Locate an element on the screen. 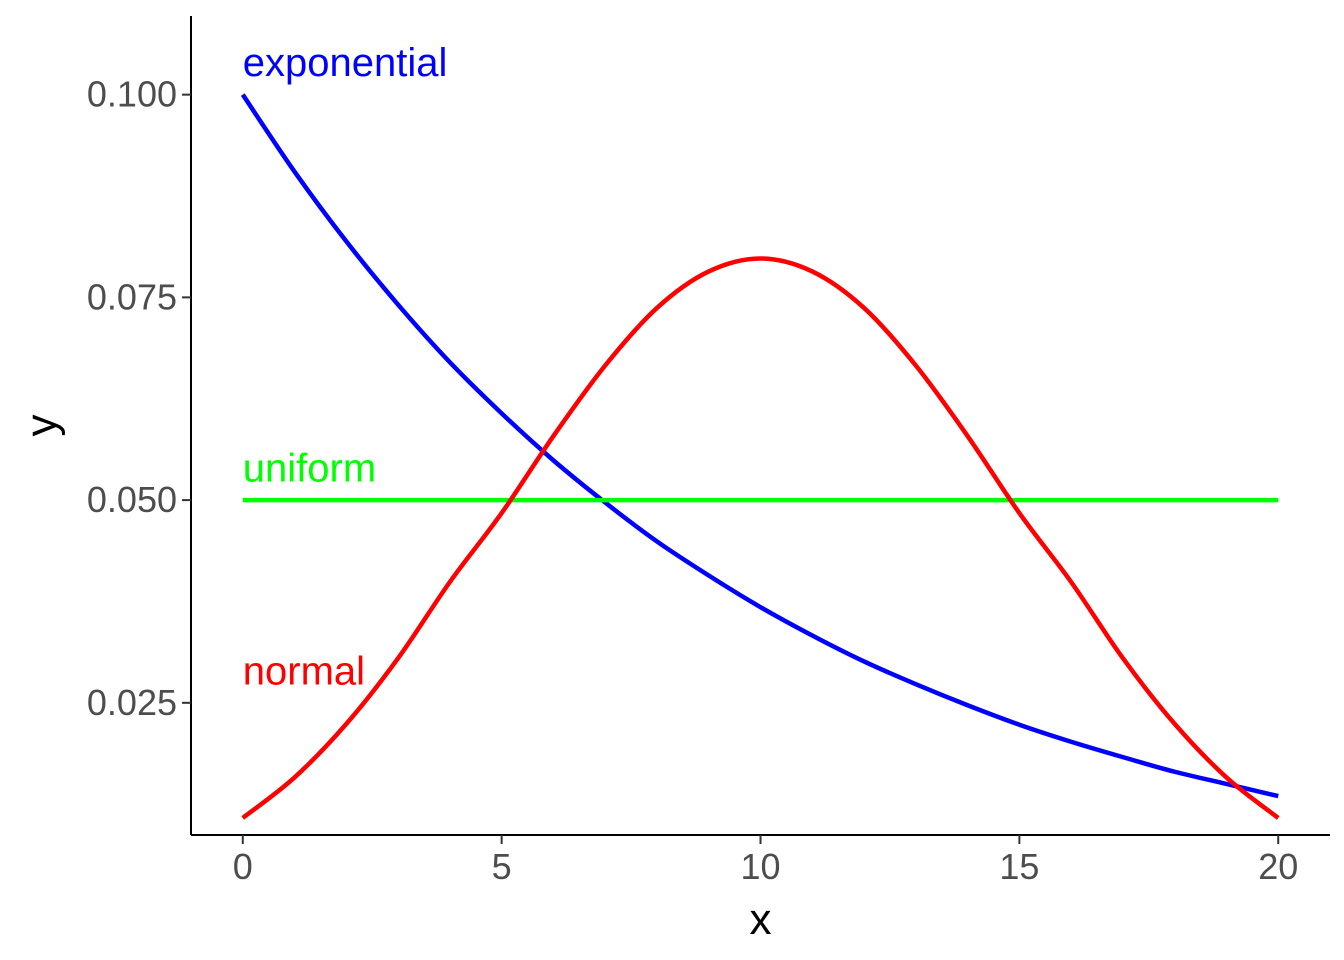 This screenshot has height=960, width=1344. x-tick-label: 10 is located at coordinates (760, 866).